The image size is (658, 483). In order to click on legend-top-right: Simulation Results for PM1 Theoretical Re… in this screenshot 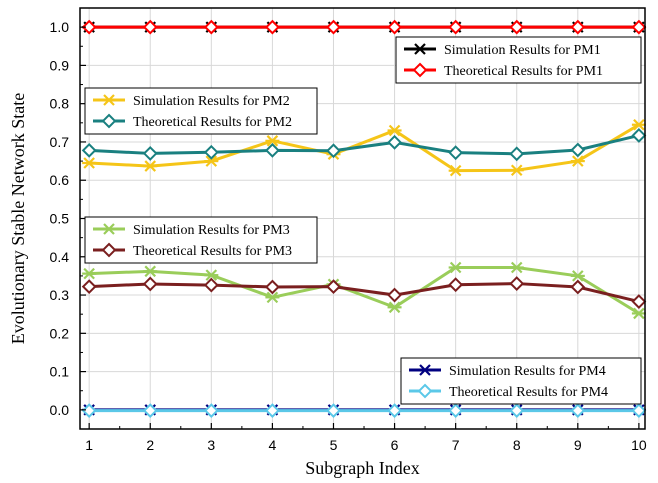, I will do `click(518, 60)`.